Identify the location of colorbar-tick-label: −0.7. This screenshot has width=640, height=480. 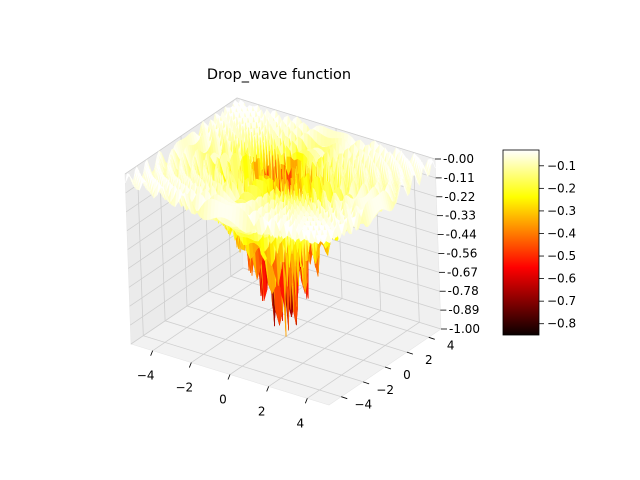
(561, 301).